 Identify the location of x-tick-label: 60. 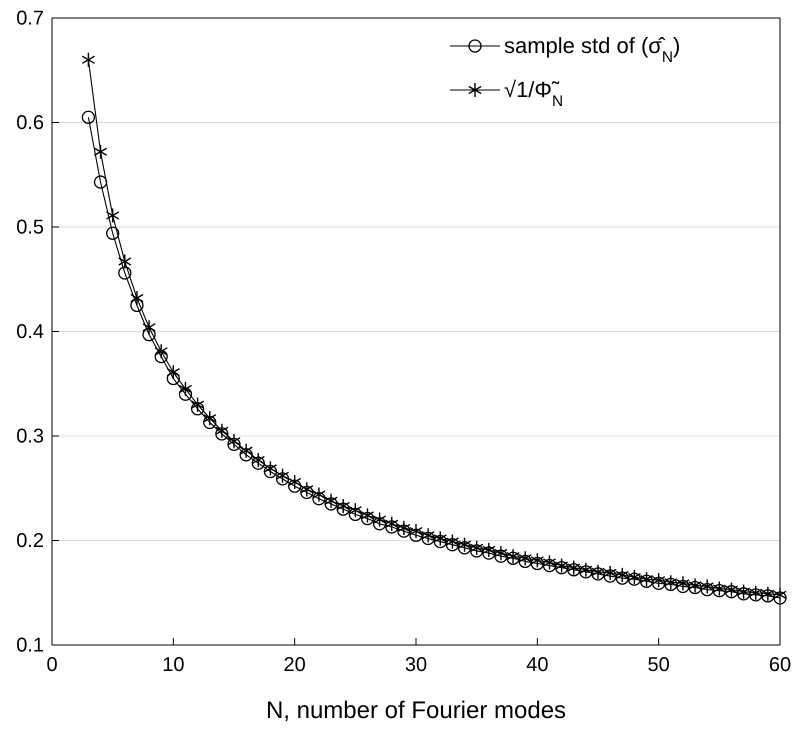
(780, 665).